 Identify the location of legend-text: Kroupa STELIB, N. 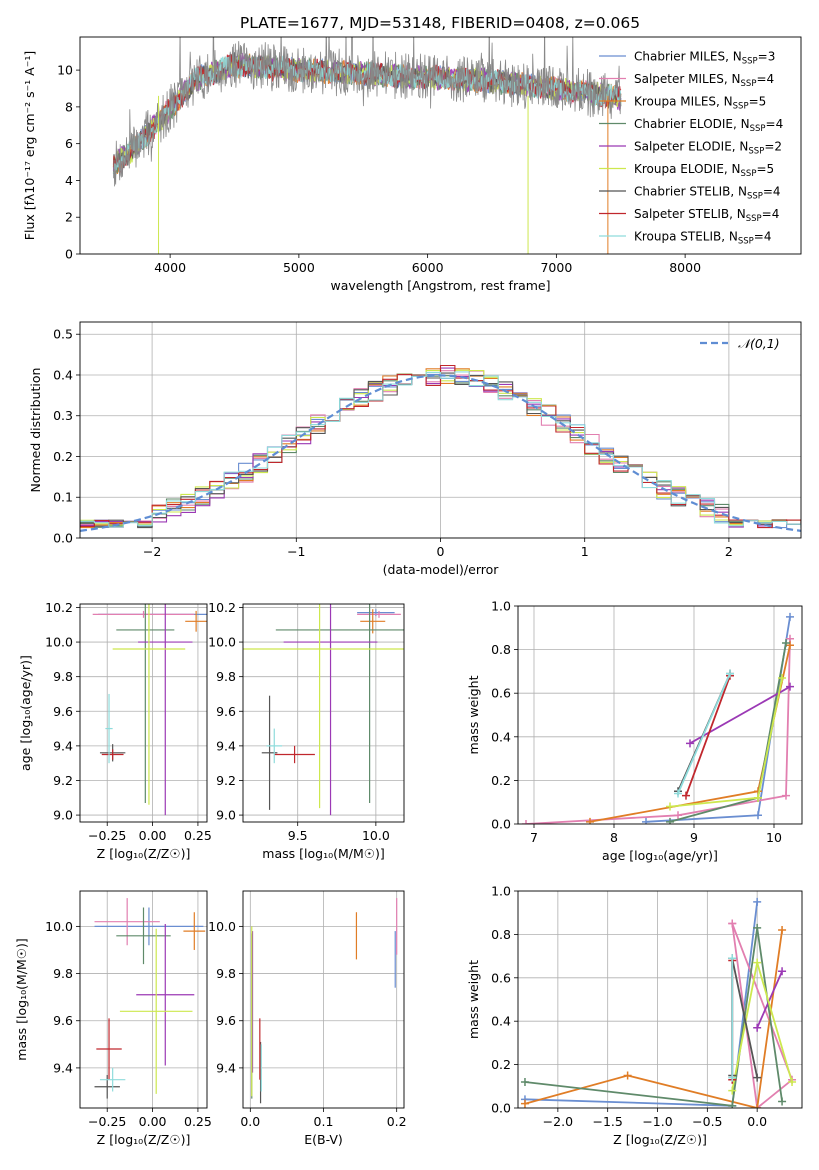
(686, 237).